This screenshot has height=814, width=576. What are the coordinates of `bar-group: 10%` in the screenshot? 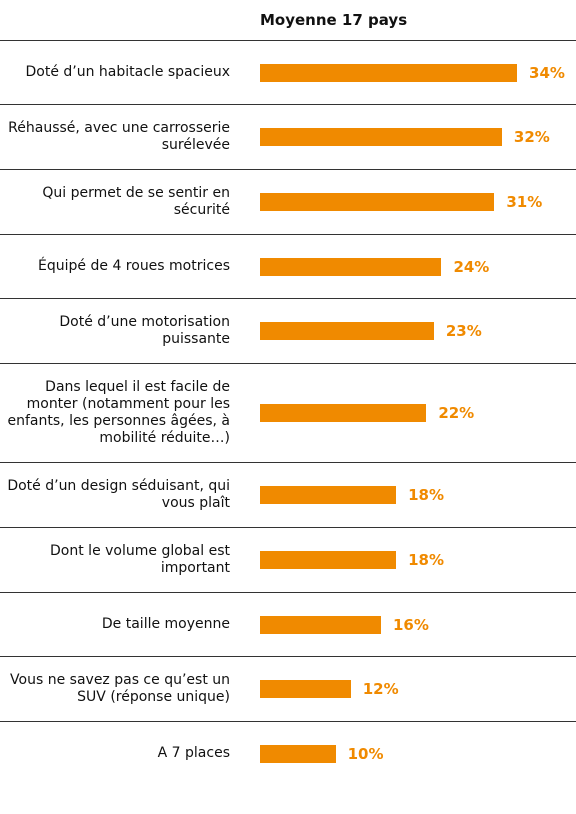 It's located at (322, 753).